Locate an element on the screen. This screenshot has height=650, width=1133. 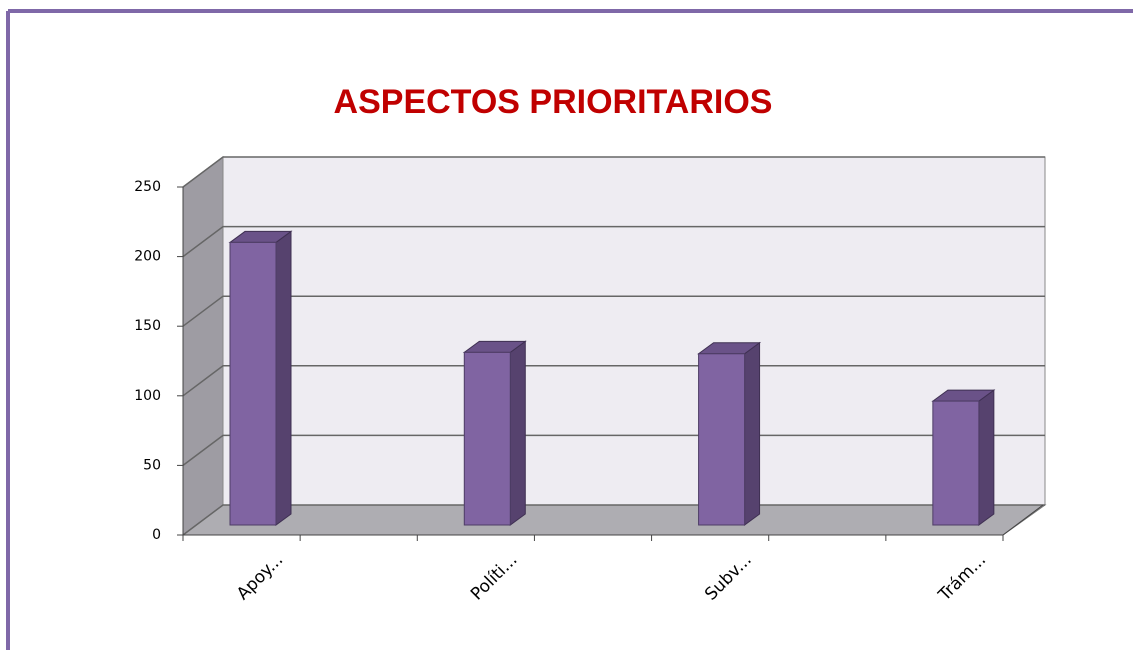
y-tick-label: 0 is located at coordinates (156, 535).